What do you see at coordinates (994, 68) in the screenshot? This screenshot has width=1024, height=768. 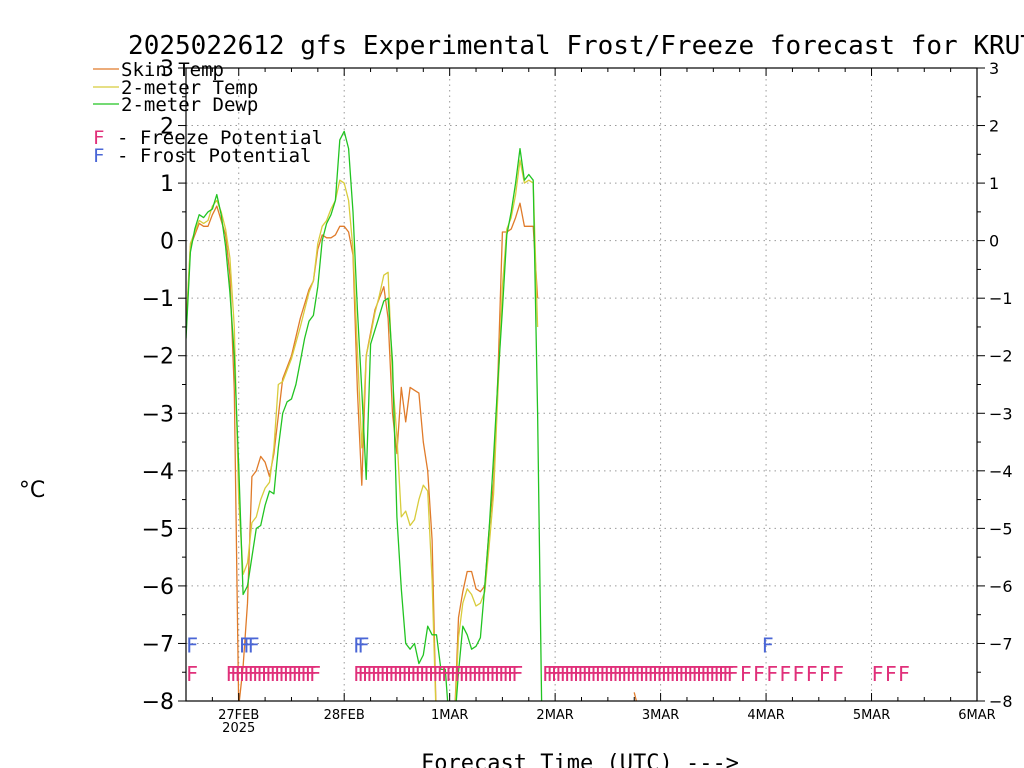 I see `y-tick-label-right: 3` at bounding box center [994, 68].